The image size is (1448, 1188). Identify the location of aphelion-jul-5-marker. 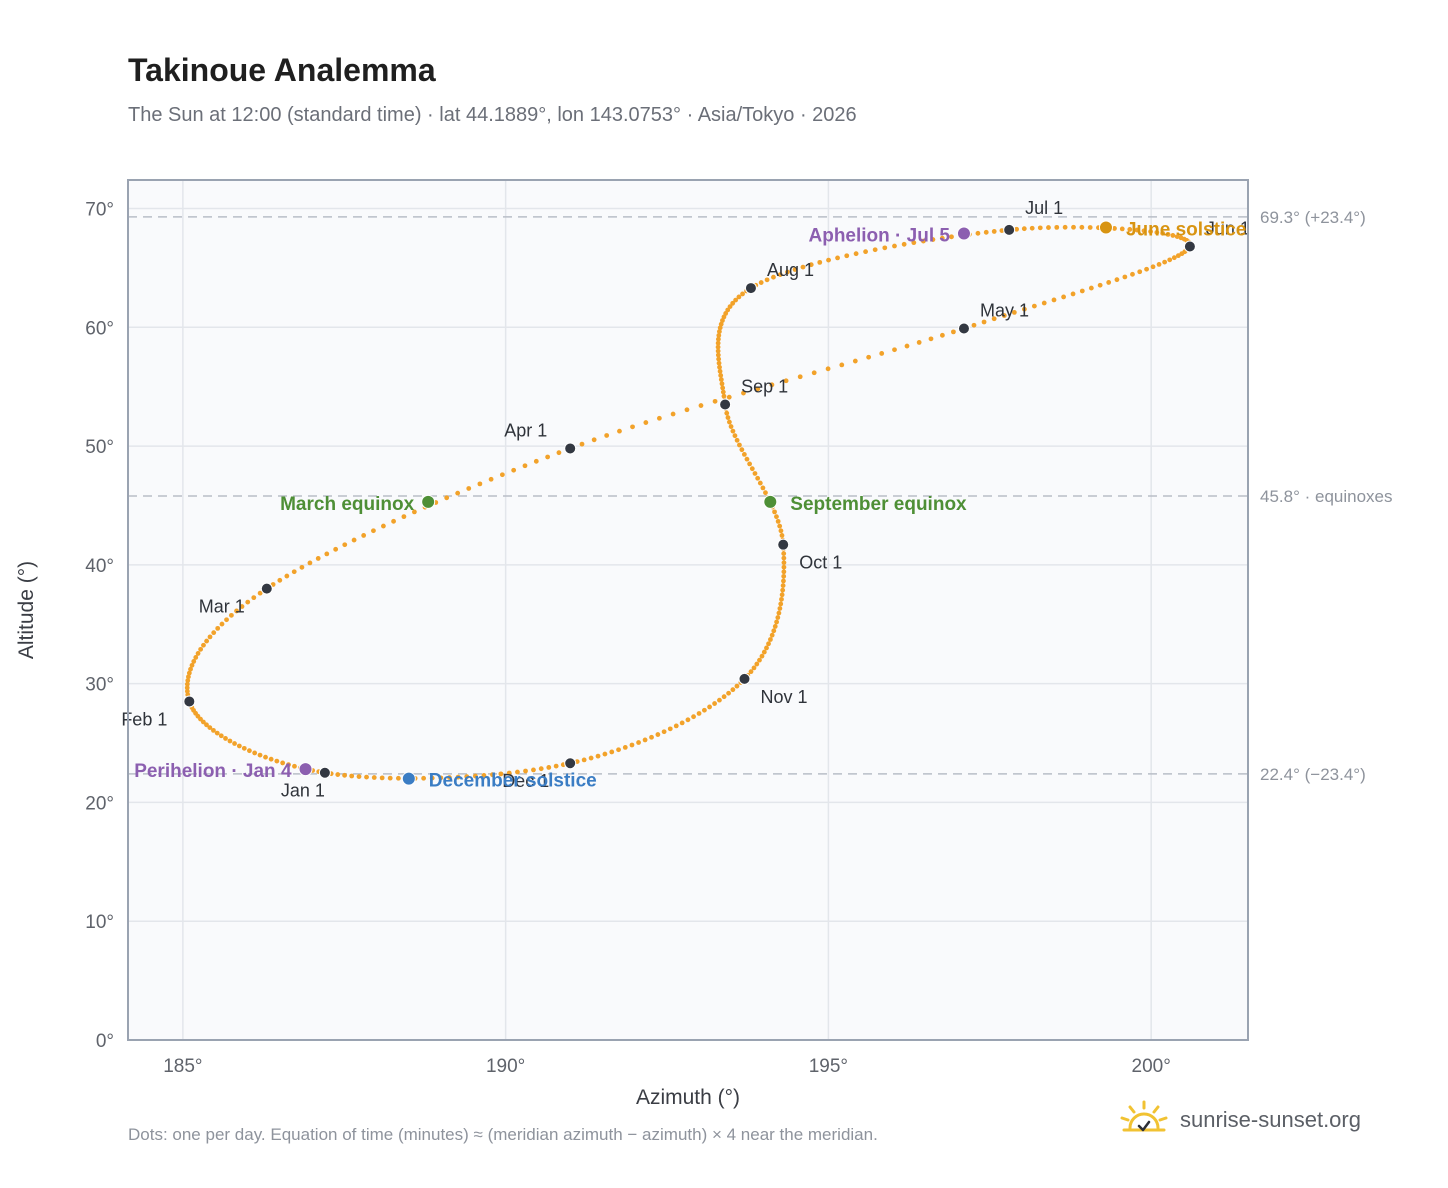
(963, 233).